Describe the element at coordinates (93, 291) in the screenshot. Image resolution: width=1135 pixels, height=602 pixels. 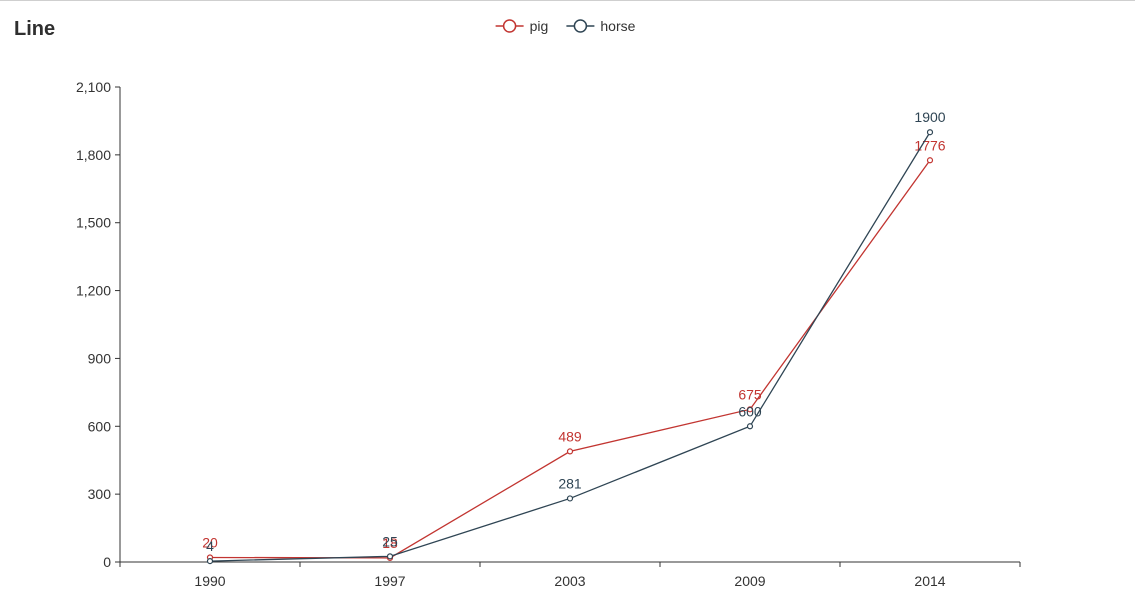
I see `y-tick-label: 1,200` at that location.